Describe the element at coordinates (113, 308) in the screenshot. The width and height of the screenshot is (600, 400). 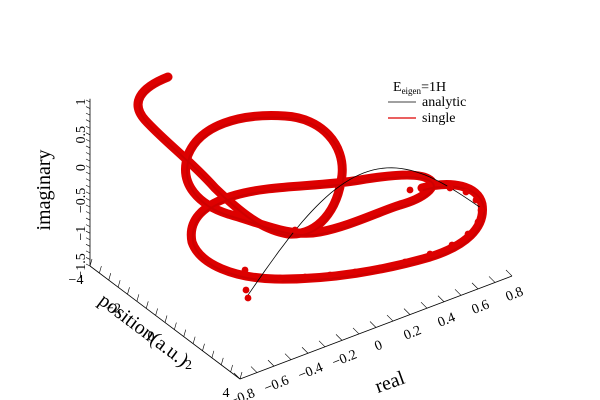
I see `y-tick-label: −2` at that location.